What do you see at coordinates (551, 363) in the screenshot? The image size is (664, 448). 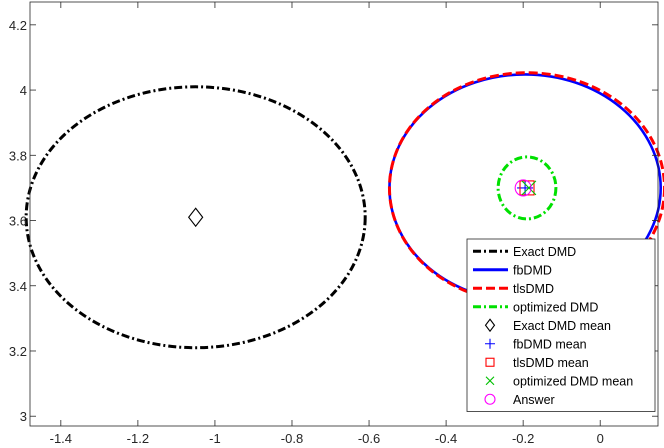 I see `legend-label-tlsdmd-mean: tlsDMD mean` at bounding box center [551, 363].